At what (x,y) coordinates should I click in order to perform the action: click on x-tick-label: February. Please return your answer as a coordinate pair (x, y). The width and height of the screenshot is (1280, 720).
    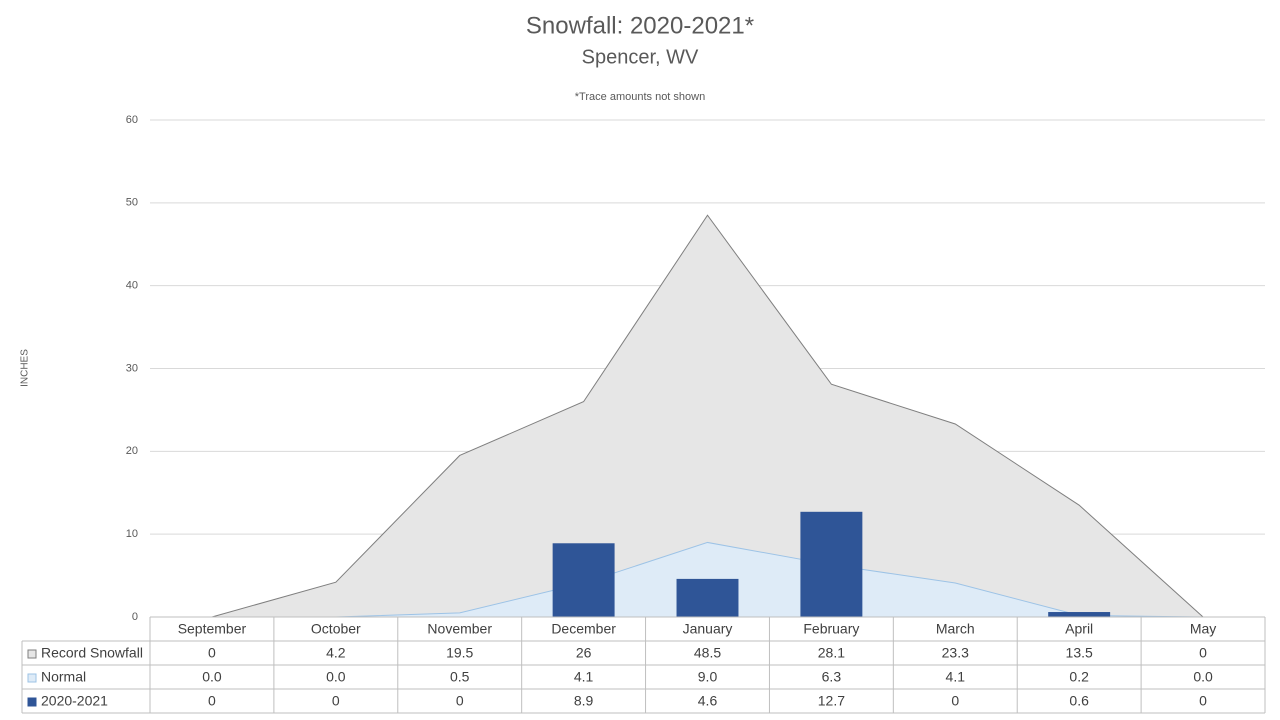
    Looking at the image, I should click on (831, 629).